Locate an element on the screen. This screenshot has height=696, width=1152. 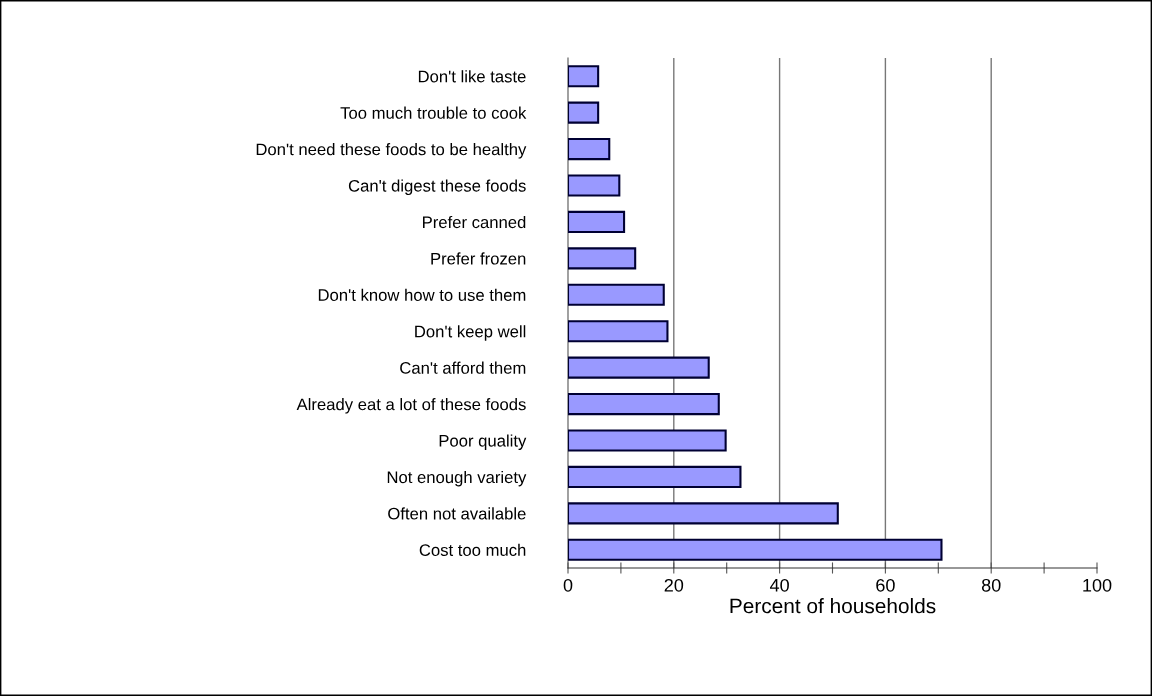
y-tick-label: Too much trouble to cook is located at coordinates (433, 112).